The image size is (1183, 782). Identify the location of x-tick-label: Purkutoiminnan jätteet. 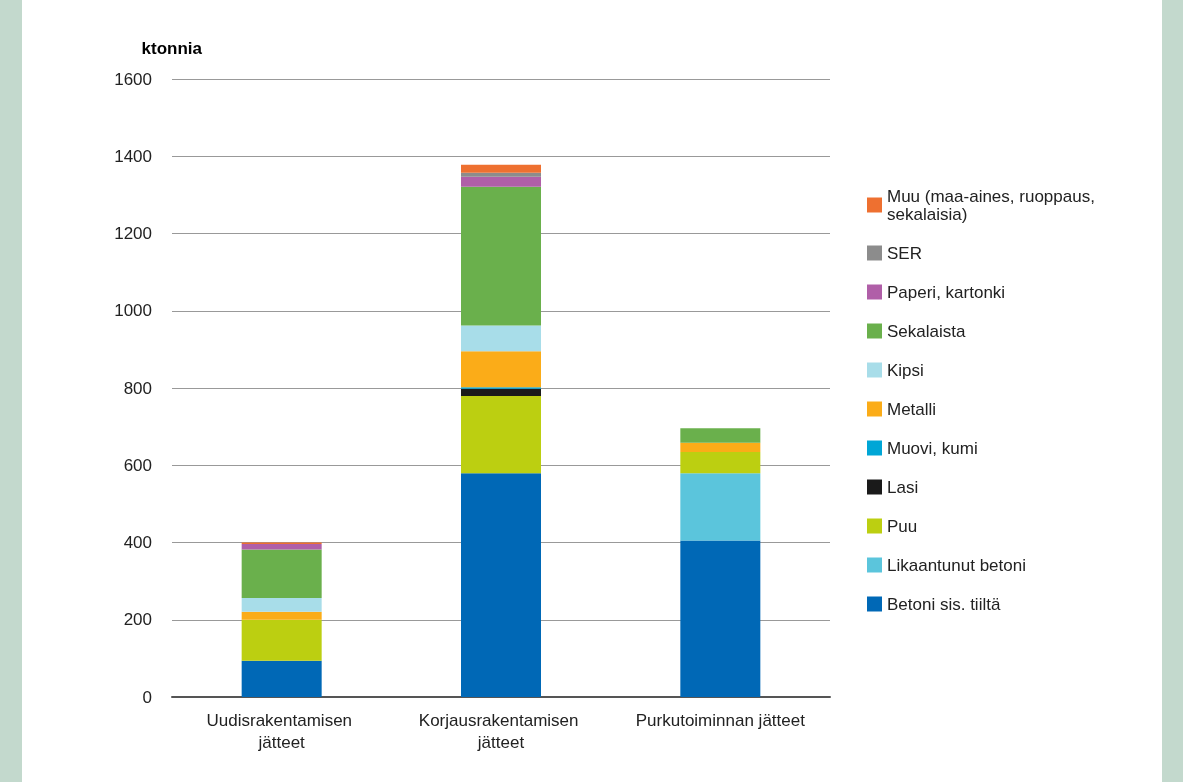
(720, 720).